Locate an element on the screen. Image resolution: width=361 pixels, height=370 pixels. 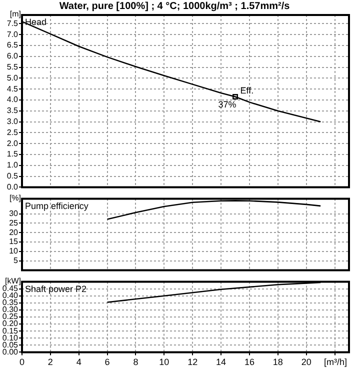
annotation: Pump efficiency is located at coordinates (57, 205).